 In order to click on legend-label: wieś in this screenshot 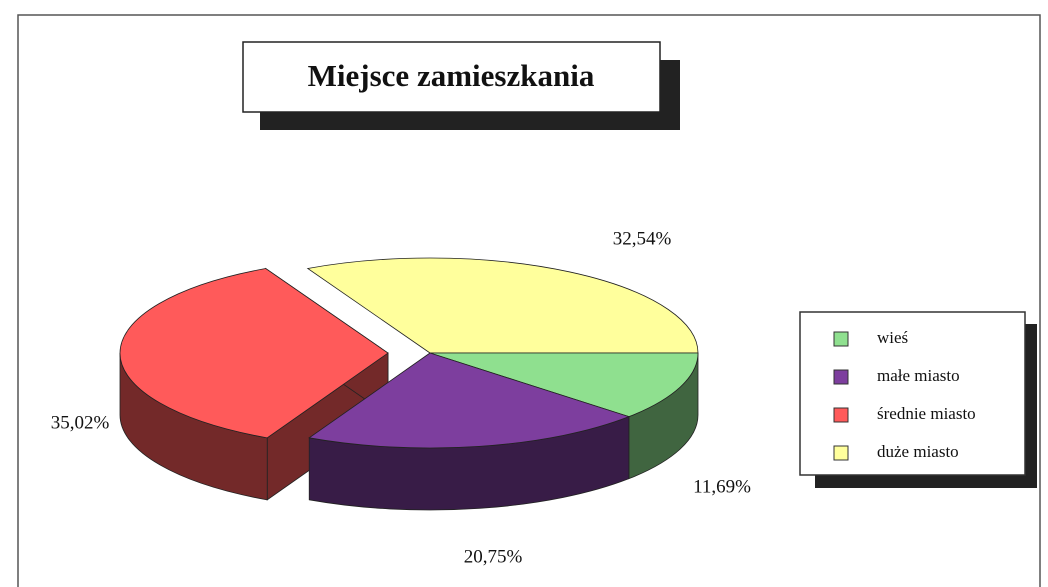, I will do `click(892, 337)`.